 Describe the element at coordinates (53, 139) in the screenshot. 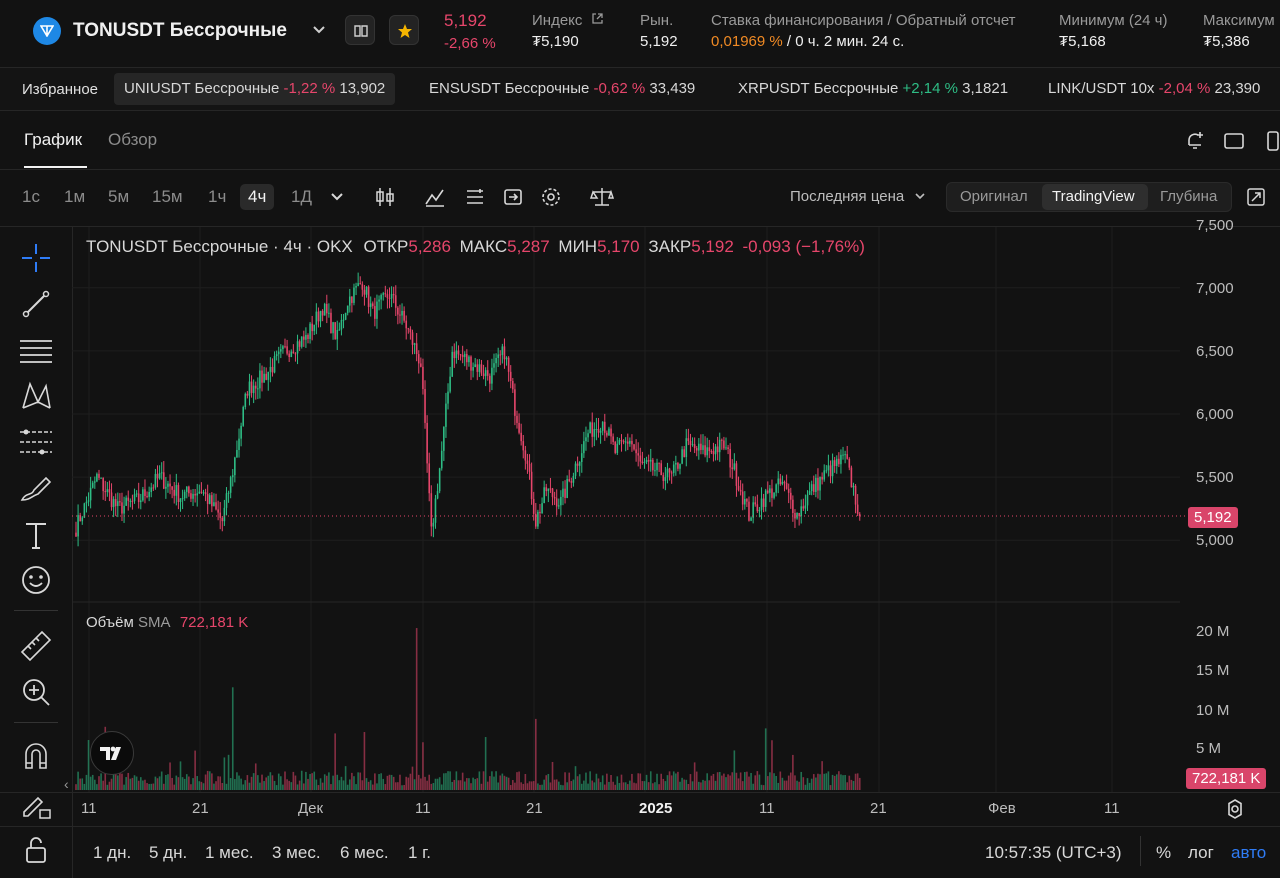

I see `tab-chart: График` at that location.